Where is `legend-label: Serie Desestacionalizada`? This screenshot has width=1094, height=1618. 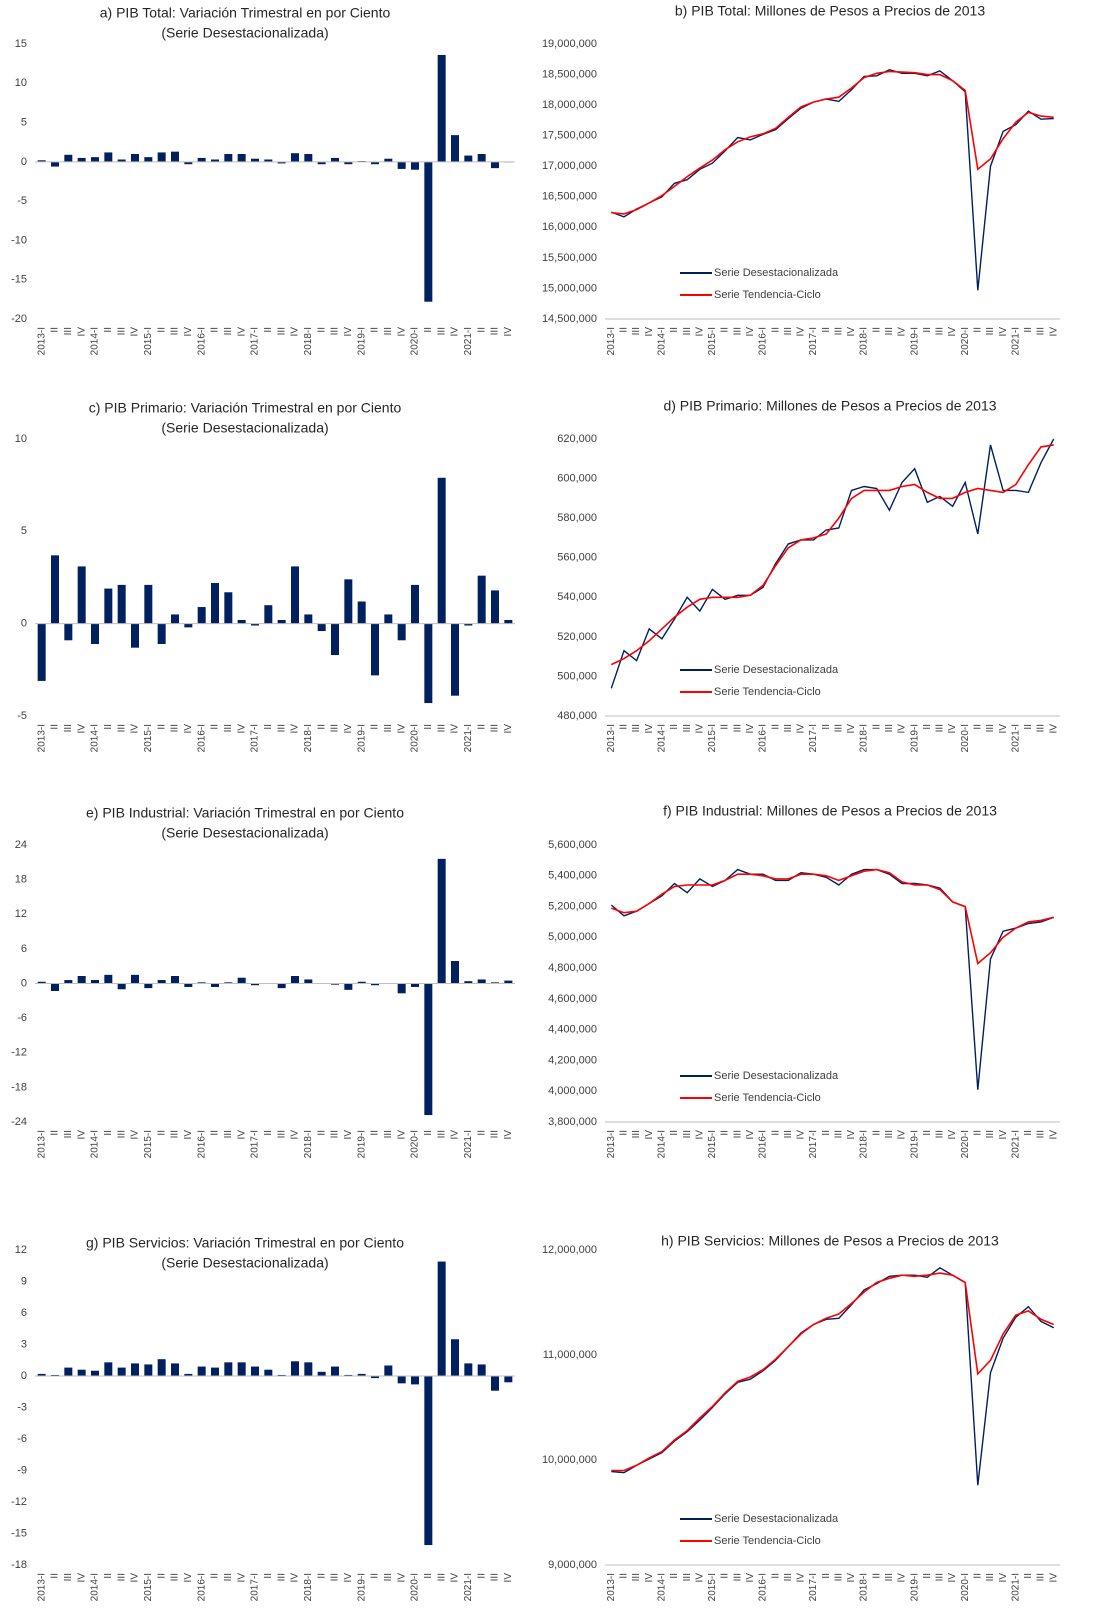
legend-label: Serie Desestacionalizada is located at coordinates (776, 670).